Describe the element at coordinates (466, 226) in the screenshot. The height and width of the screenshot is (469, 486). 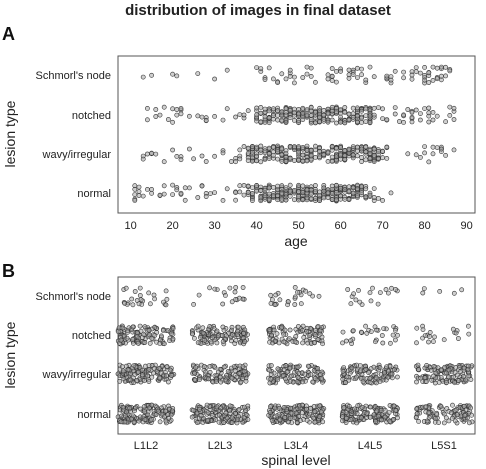
I see `panel-a-x-tick: 90` at that location.